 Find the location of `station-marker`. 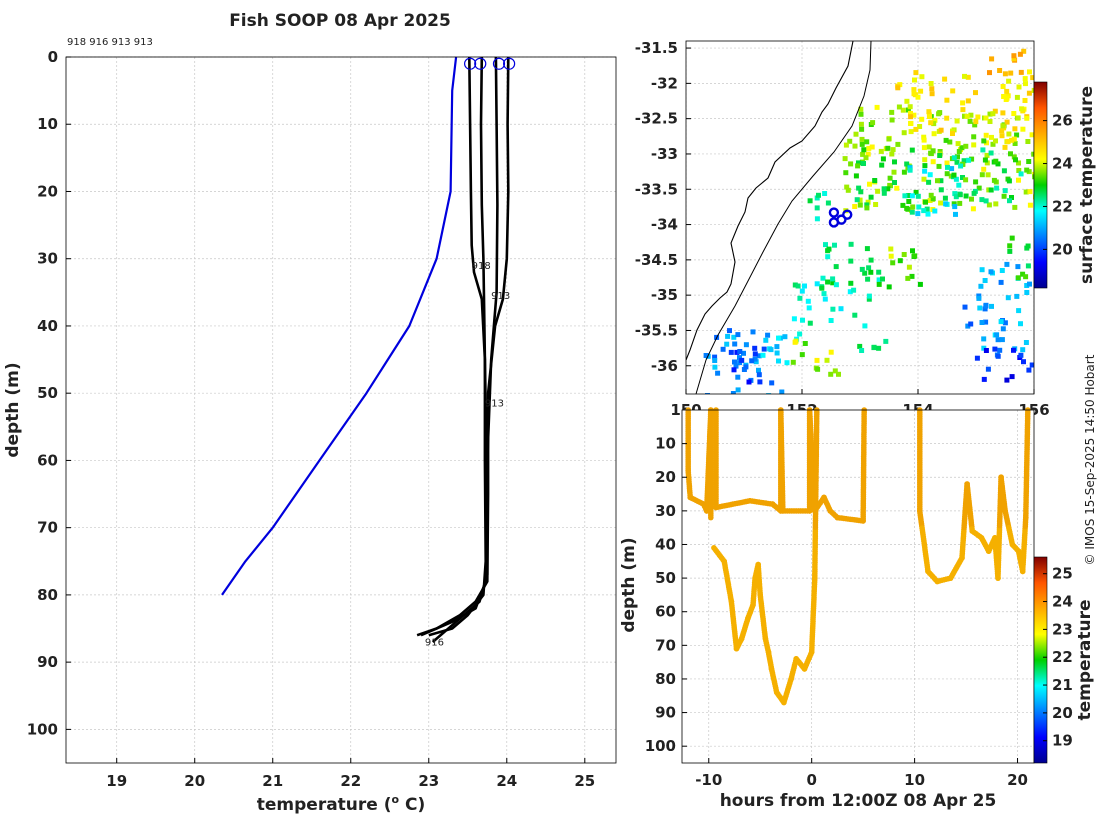

station-marker is located at coordinates (834, 212).